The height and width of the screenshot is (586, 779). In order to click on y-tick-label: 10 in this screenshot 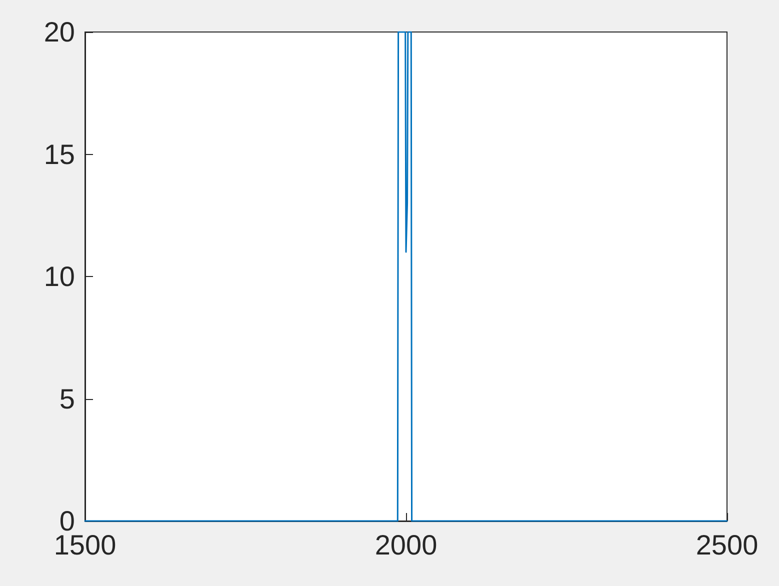, I will do `click(59, 276)`.